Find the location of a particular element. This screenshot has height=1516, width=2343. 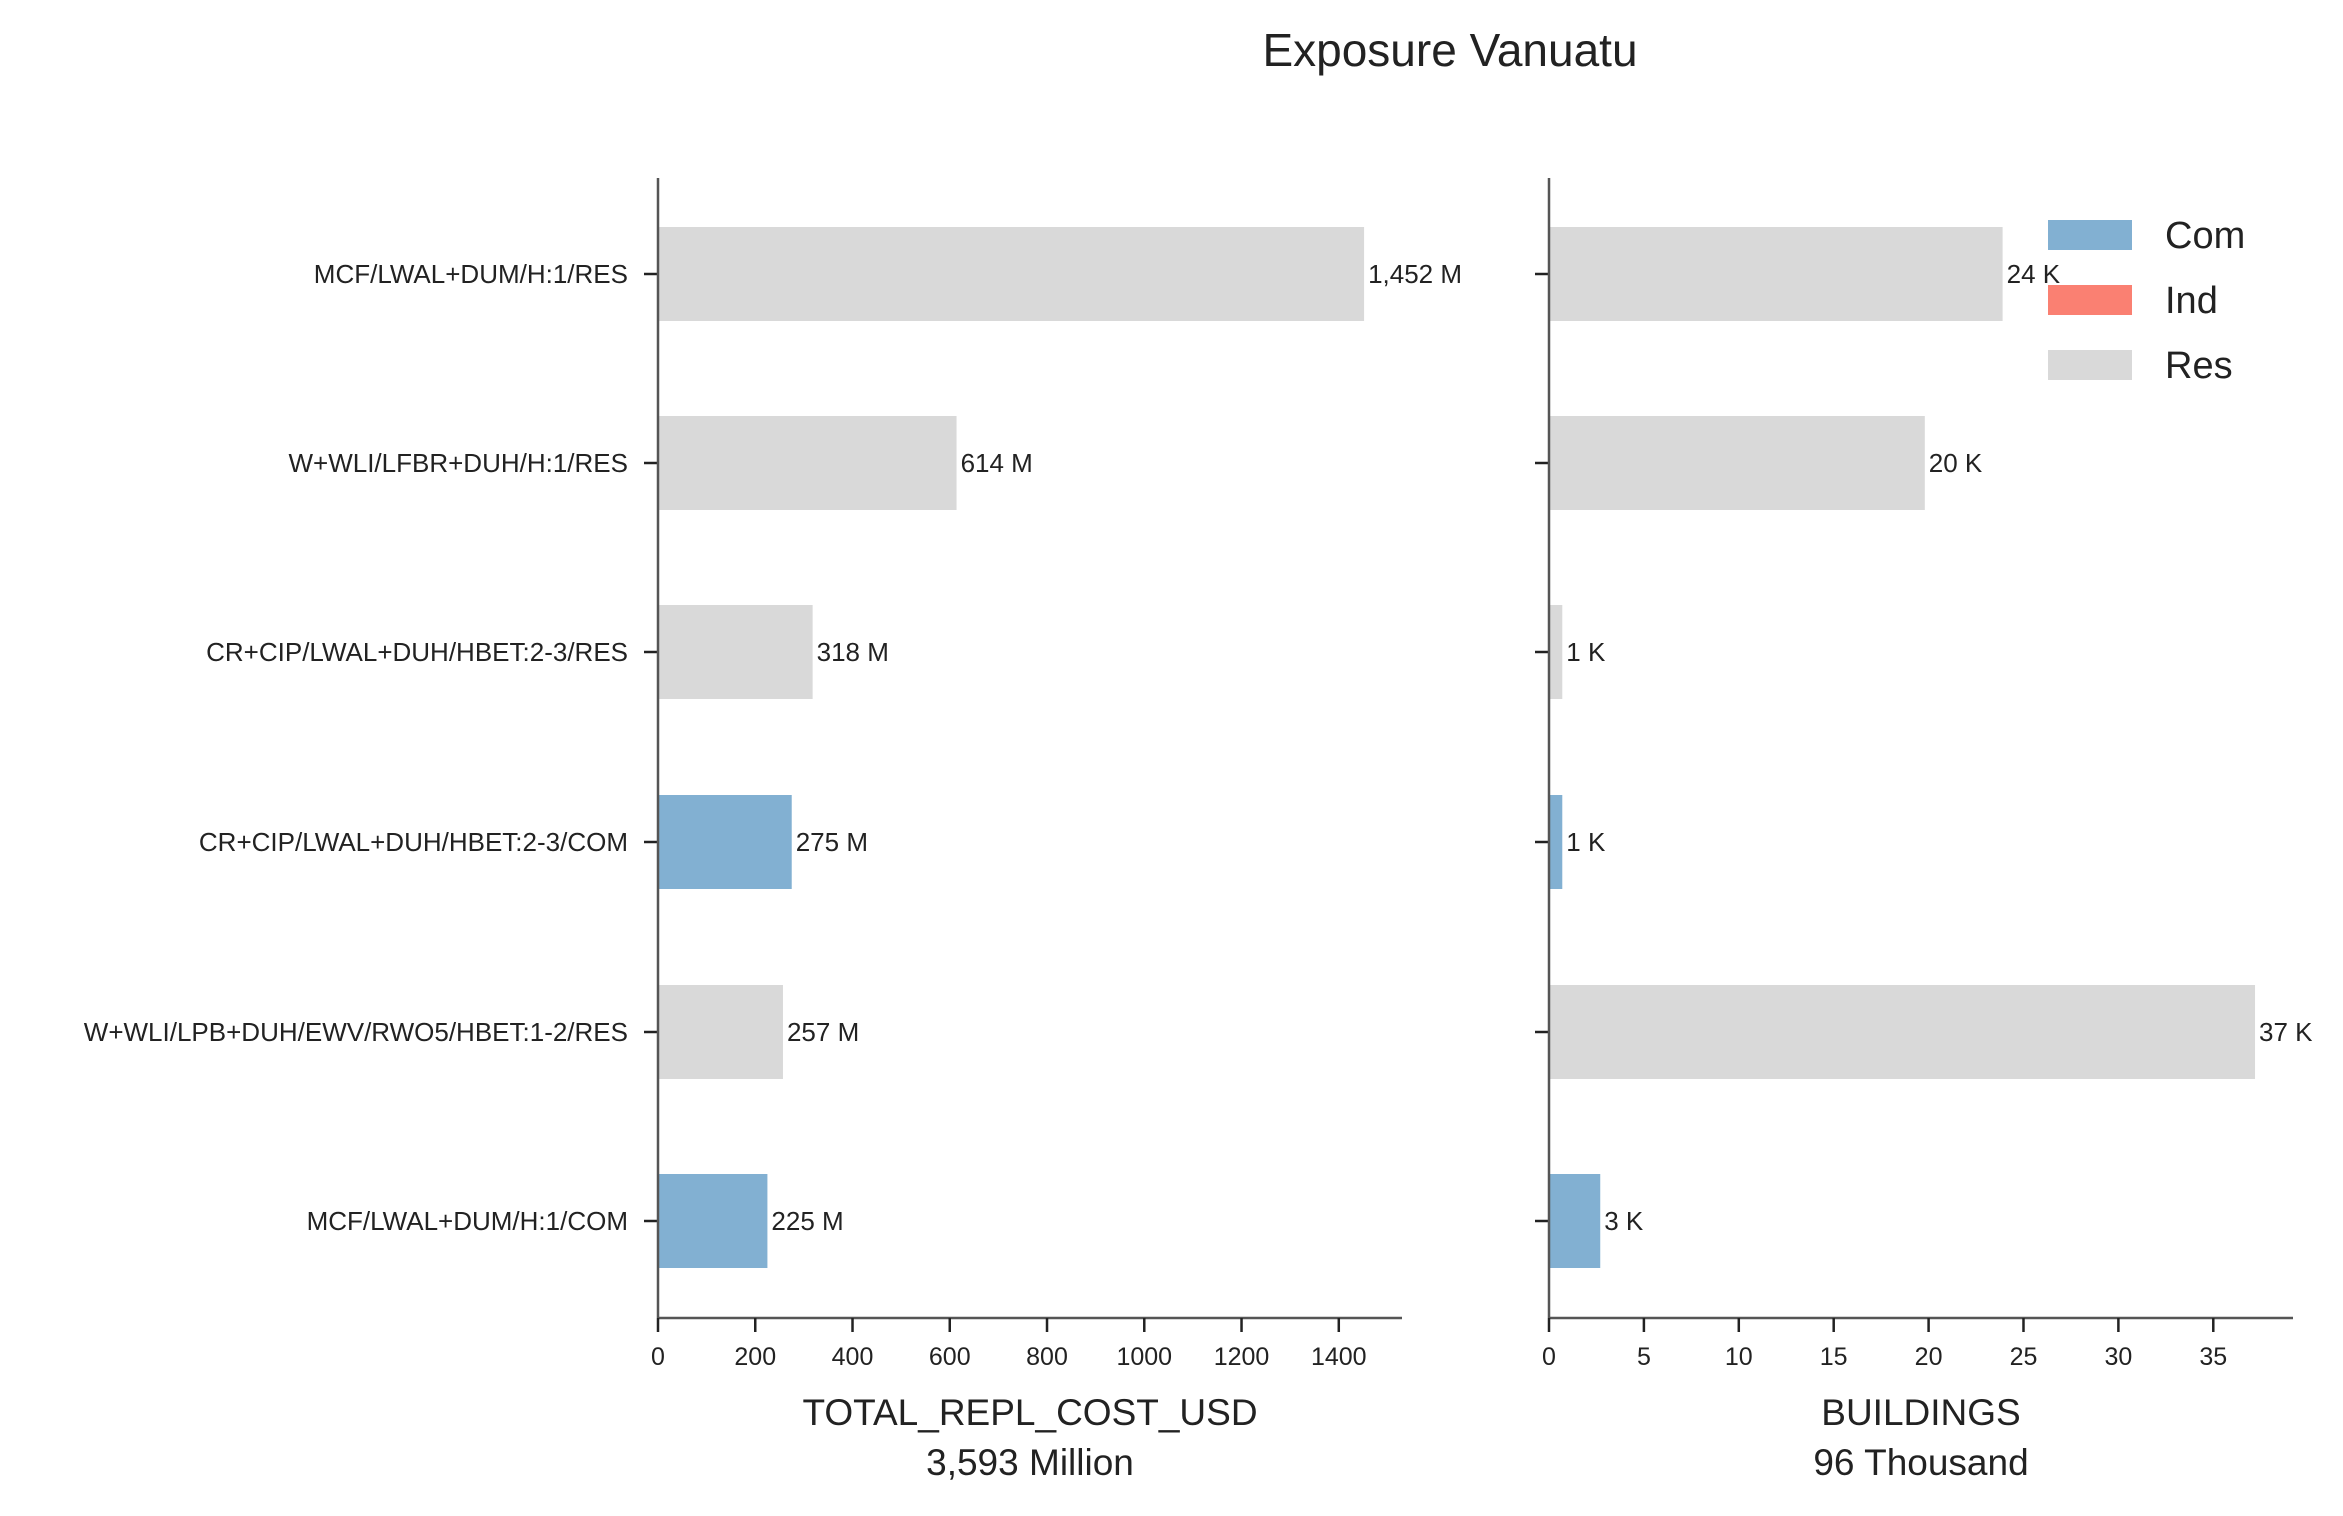

category-label: W+WLI/LFBR+DUH/H:1/RES is located at coordinates (458, 463).